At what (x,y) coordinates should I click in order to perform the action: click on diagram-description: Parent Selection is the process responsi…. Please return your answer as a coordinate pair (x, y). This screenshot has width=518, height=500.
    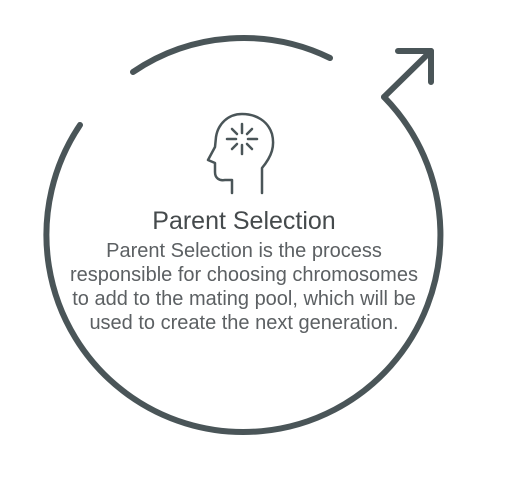
    Looking at the image, I should click on (244, 287).